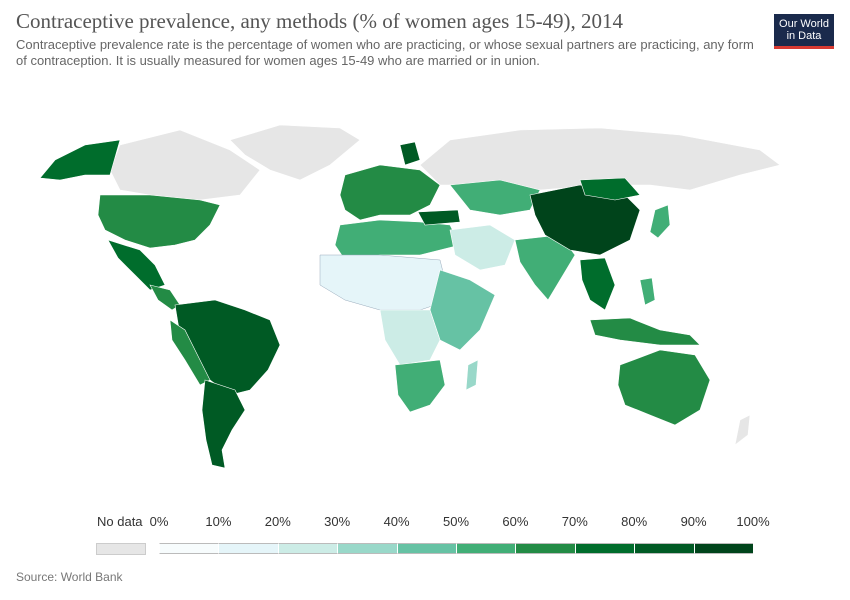  Describe the element at coordinates (439, 217) in the screenshot. I see `turkey-region` at that location.